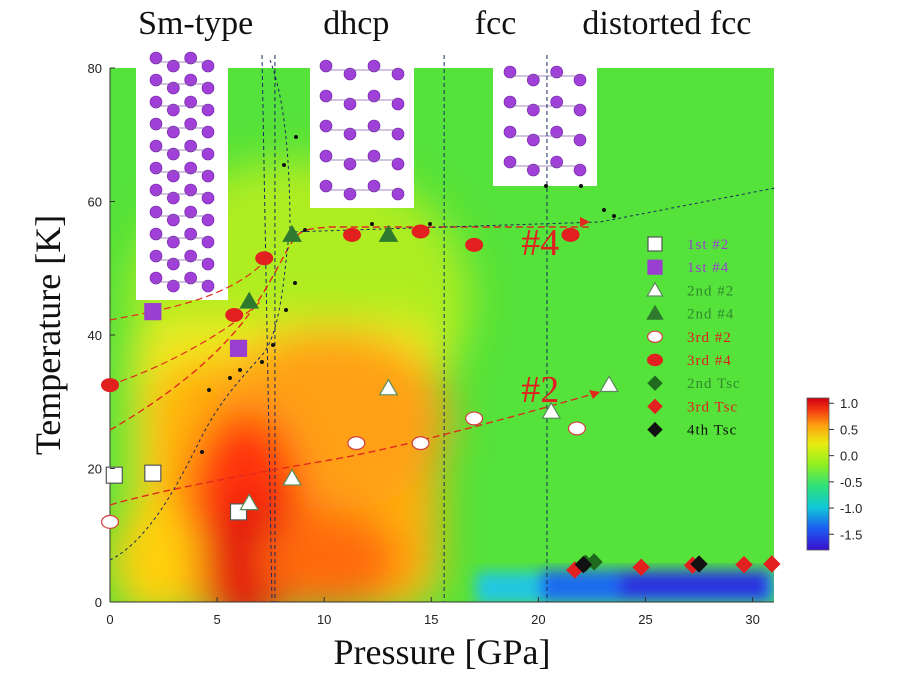 This screenshot has height=680, width=910. Describe the element at coordinates (153, 312) in the screenshot. I see `data-point-1st-n4` at that location.